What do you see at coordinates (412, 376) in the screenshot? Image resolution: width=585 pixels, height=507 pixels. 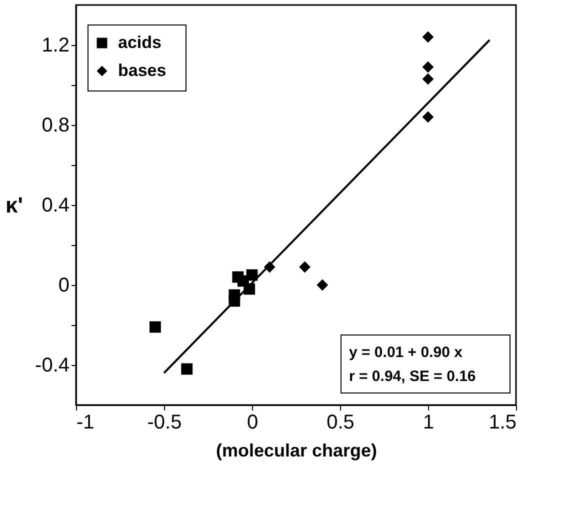 I see `annotation: r = 0.94, SE = 0.16` at bounding box center [412, 376].